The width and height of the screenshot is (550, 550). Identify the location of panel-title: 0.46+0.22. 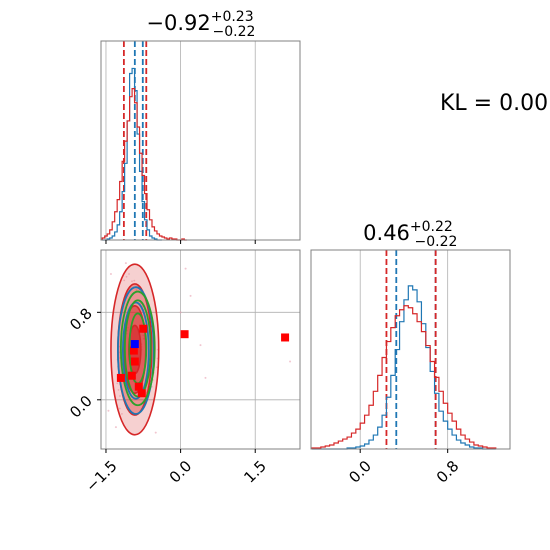
(408, 232).